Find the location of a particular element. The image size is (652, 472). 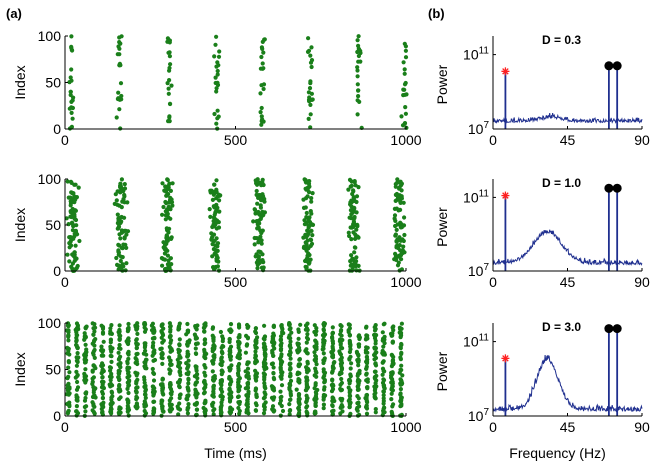

x-tick-label: 0 is located at coordinates (65, 140).